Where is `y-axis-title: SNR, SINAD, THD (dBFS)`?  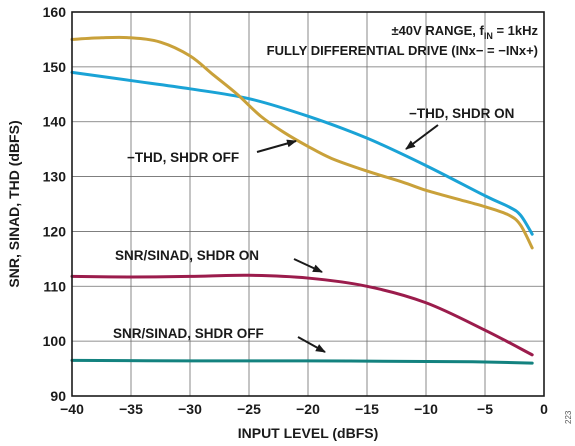
y-axis-title: SNR, SINAD, THD (dBFS) is located at coordinates (14, 203).